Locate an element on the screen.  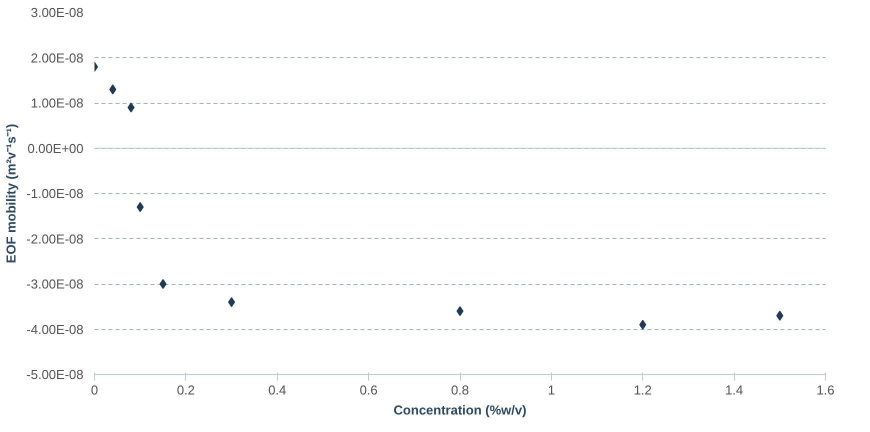
y-tick-label: 0.00E+00 is located at coordinates (55, 148).